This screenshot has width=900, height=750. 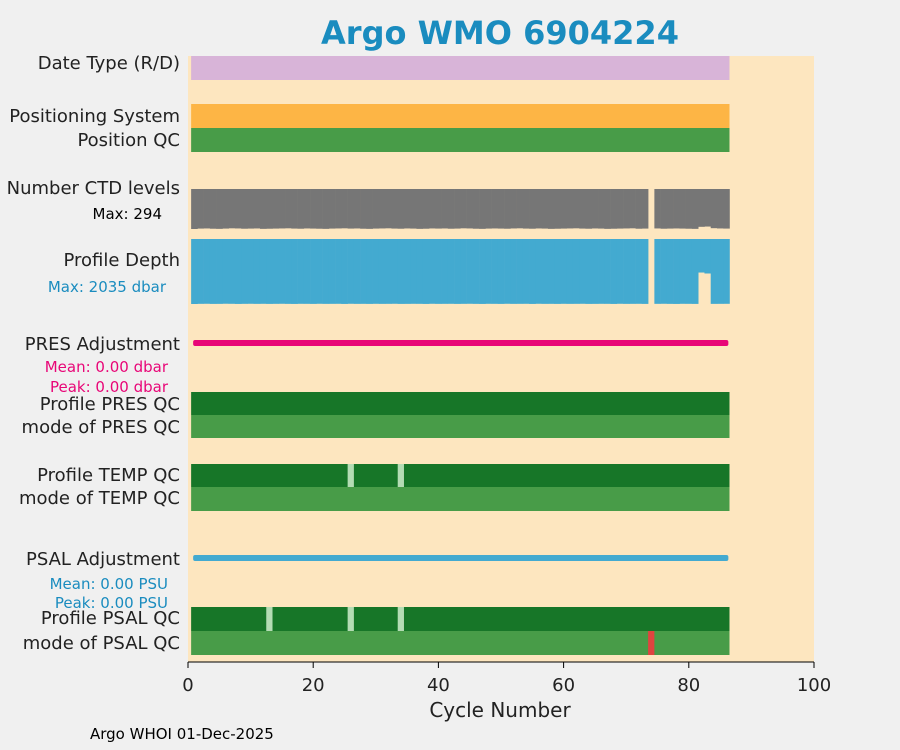 What do you see at coordinates (688, 685) in the screenshot?
I see `x-tick-label: 80` at bounding box center [688, 685].